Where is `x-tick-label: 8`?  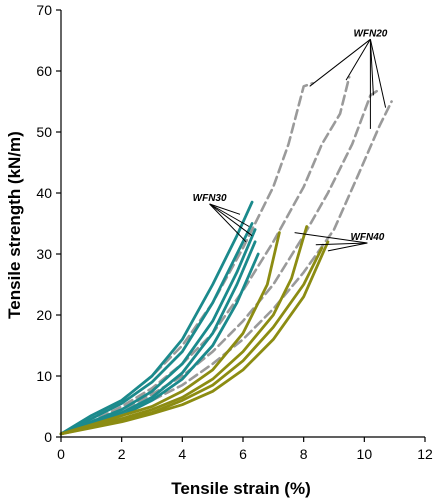
x-tick-label: 8 is located at coordinates (304, 454).